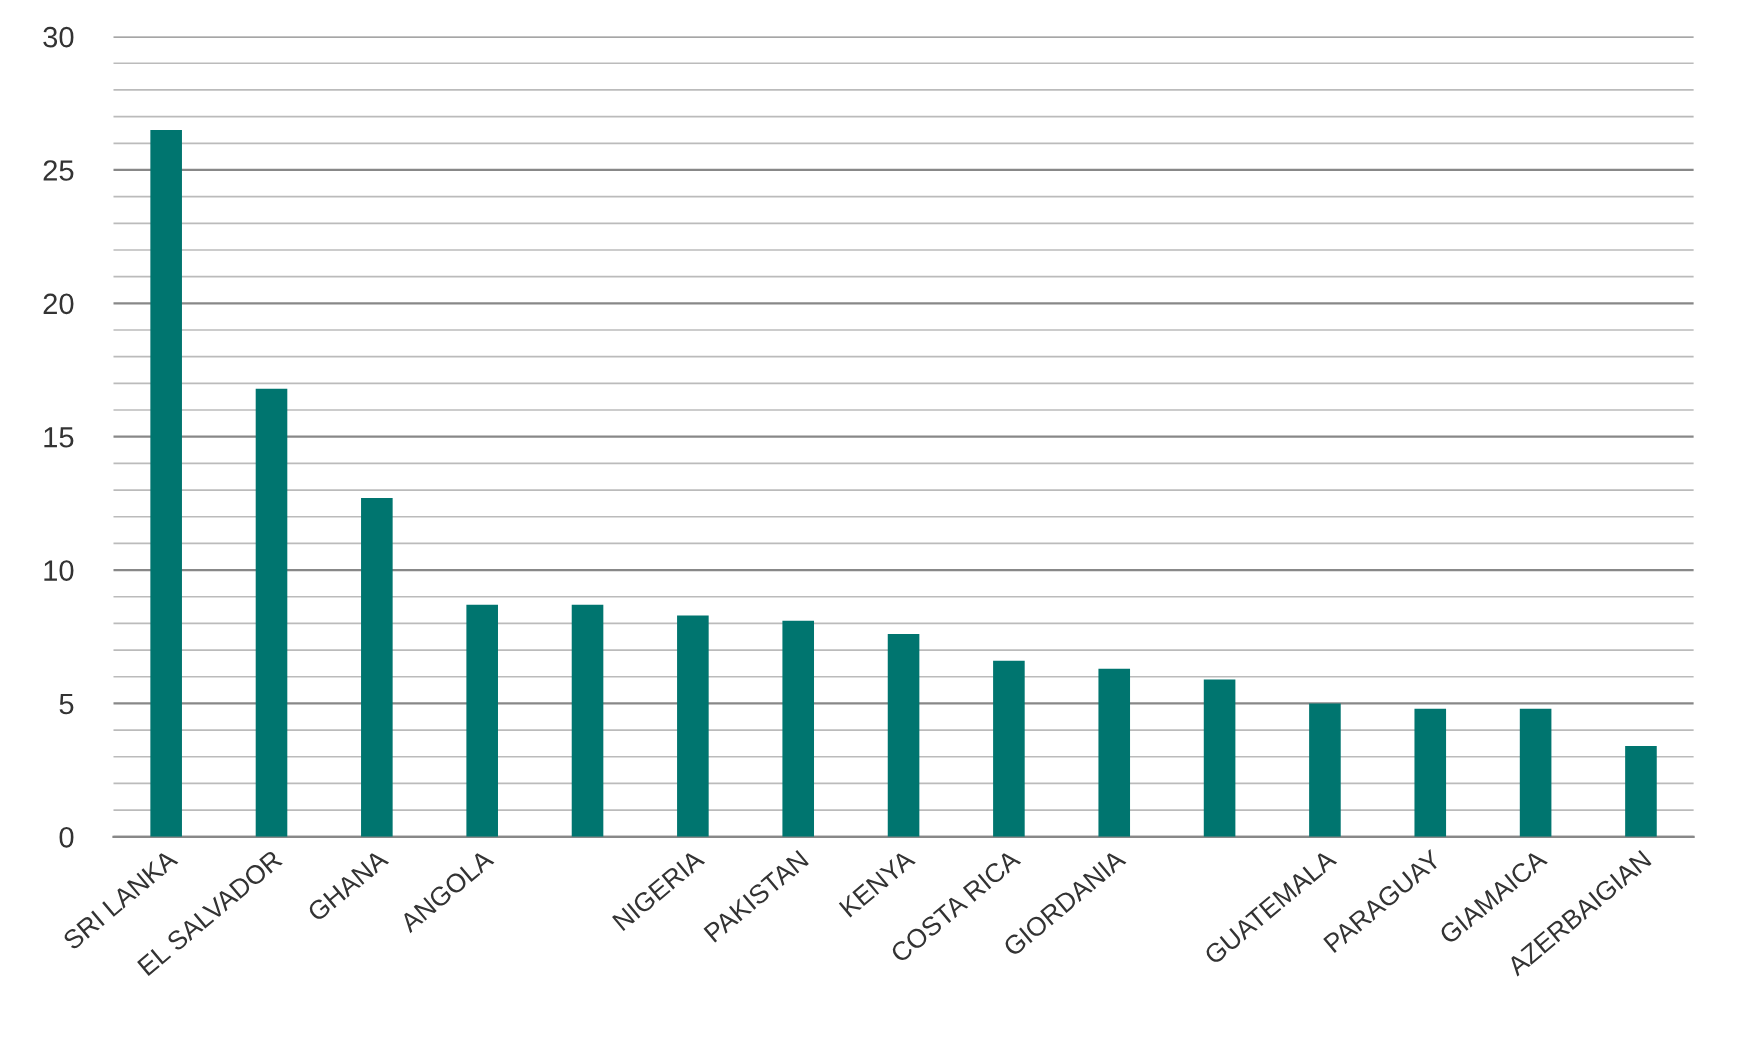 Image resolution: width=1746 pixels, height=1046 pixels. Describe the element at coordinates (58, 170) in the screenshot. I see `y-tick-label: 25` at that location.